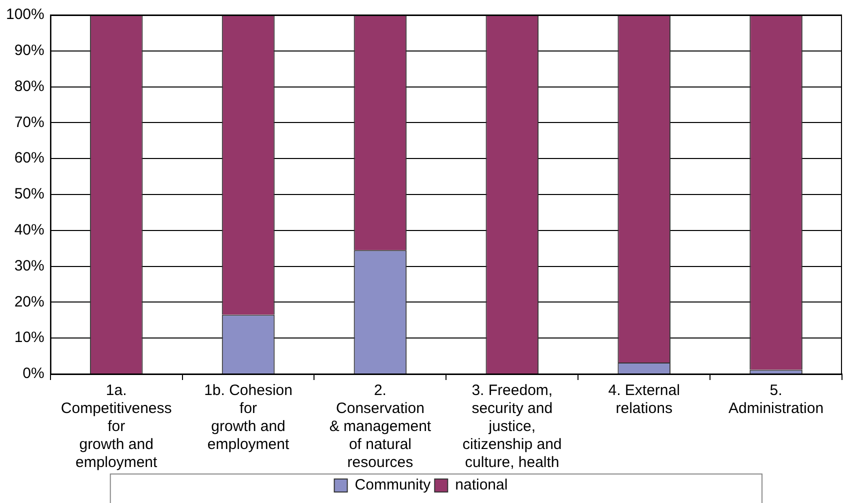 Image resolution: width=844 pixels, height=503 pixels. Describe the element at coordinates (29, 337) in the screenshot. I see `y-tick-label: 10%` at that location.